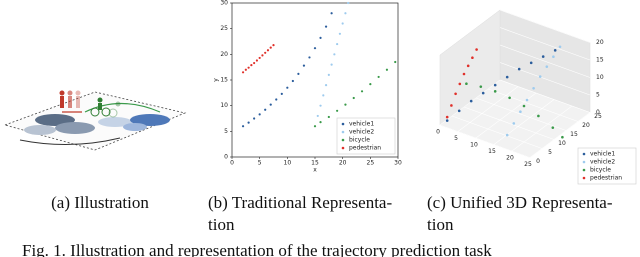 The image size is (640, 257). Describe the element at coordinates (528, 164) in the screenshot. I see `x-tick-label: 25` at that location.